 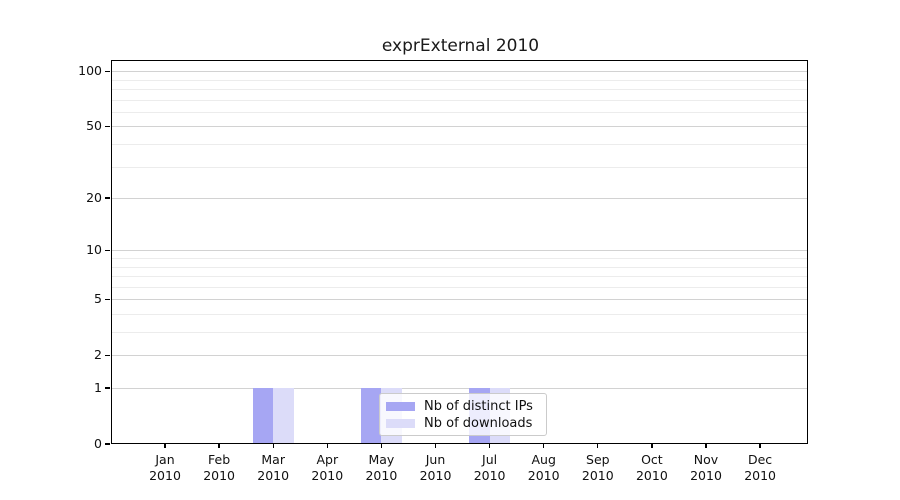 What do you see at coordinates (94, 198) in the screenshot?
I see `y-tick-label: 20` at bounding box center [94, 198].